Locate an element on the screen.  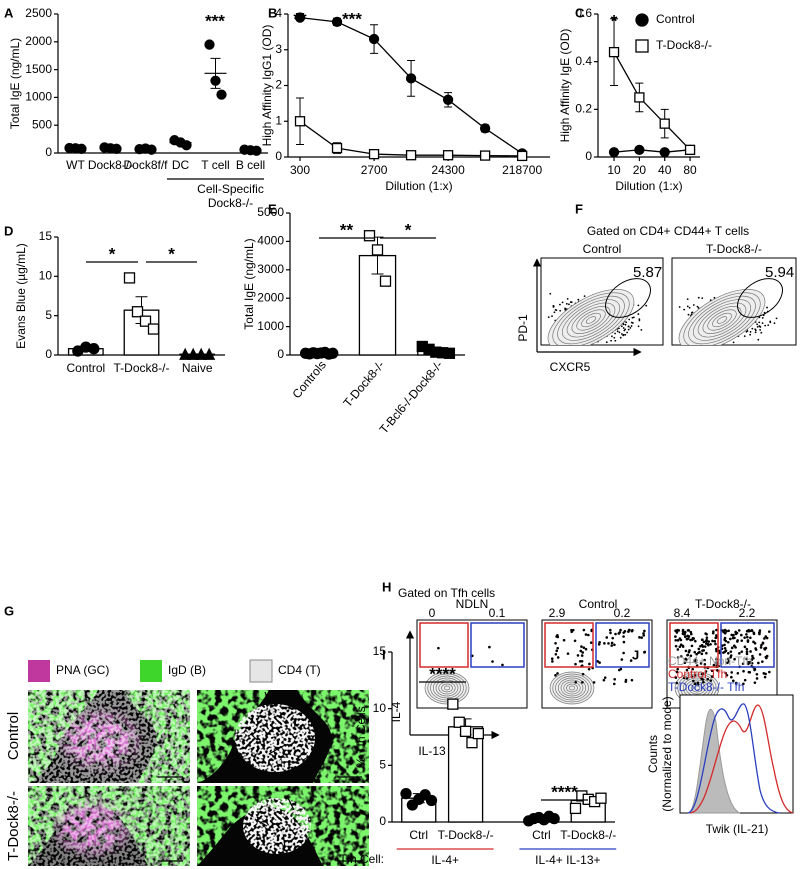
x-tick-label: Dock8f/f is located at coordinates (145, 165).